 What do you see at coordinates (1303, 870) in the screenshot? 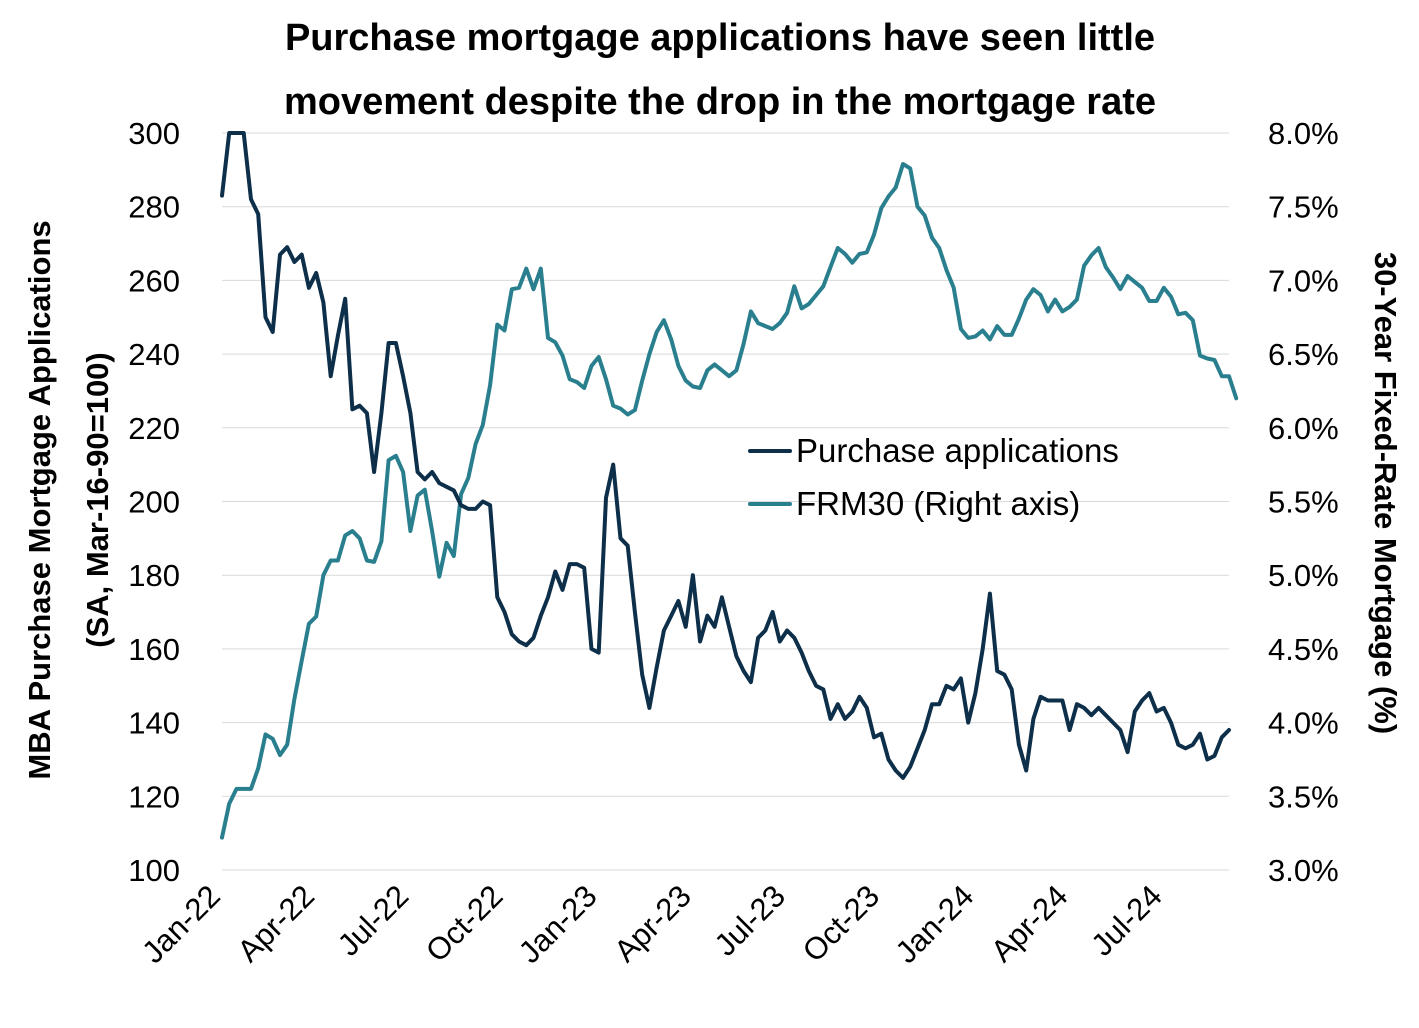
I see `y2-tick-label: 3.0%` at bounding box center [1303, 870].